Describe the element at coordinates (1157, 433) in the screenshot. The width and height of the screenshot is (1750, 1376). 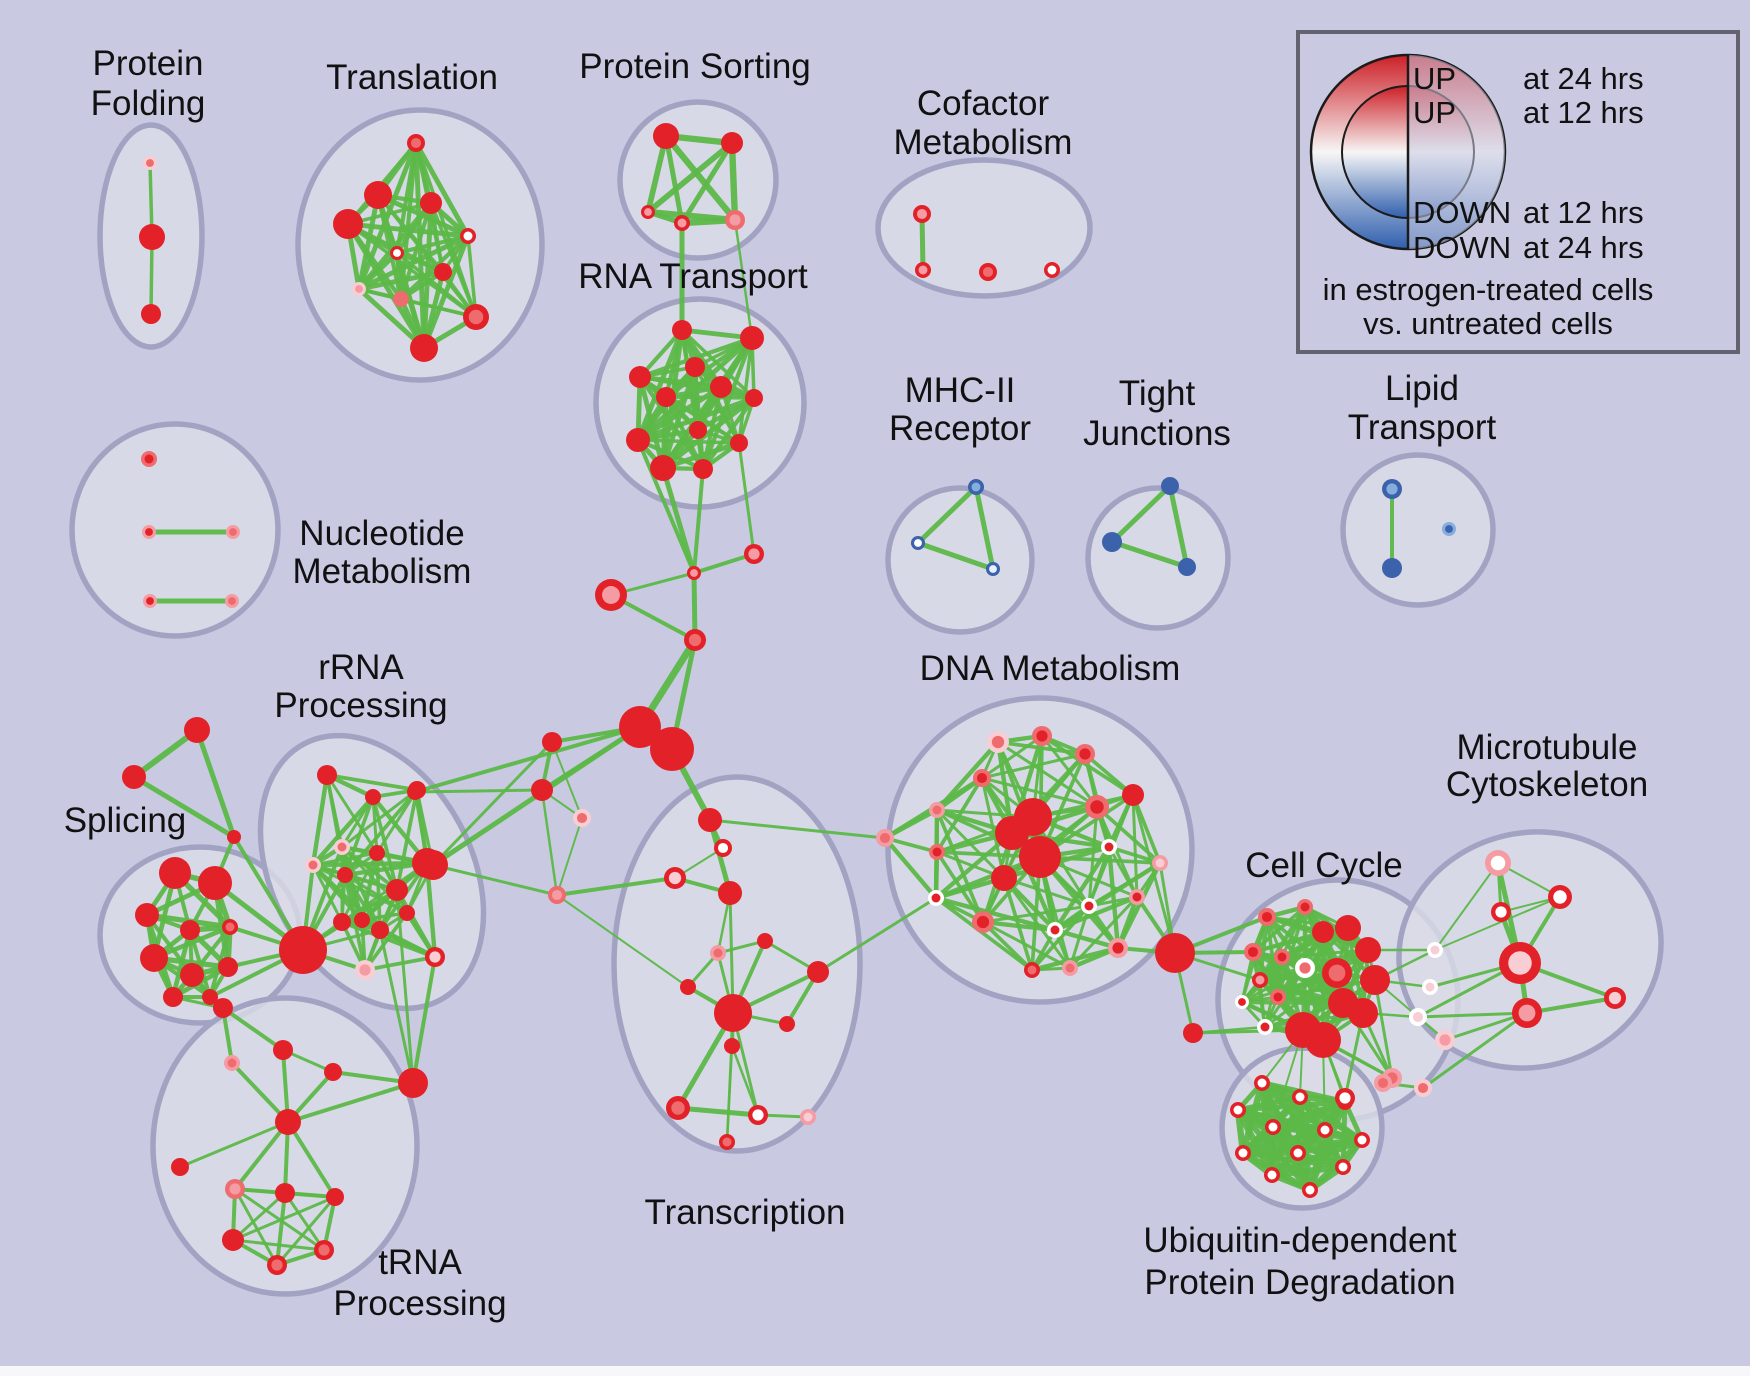
I see `cluster-label-tight: Junctions` at that location.